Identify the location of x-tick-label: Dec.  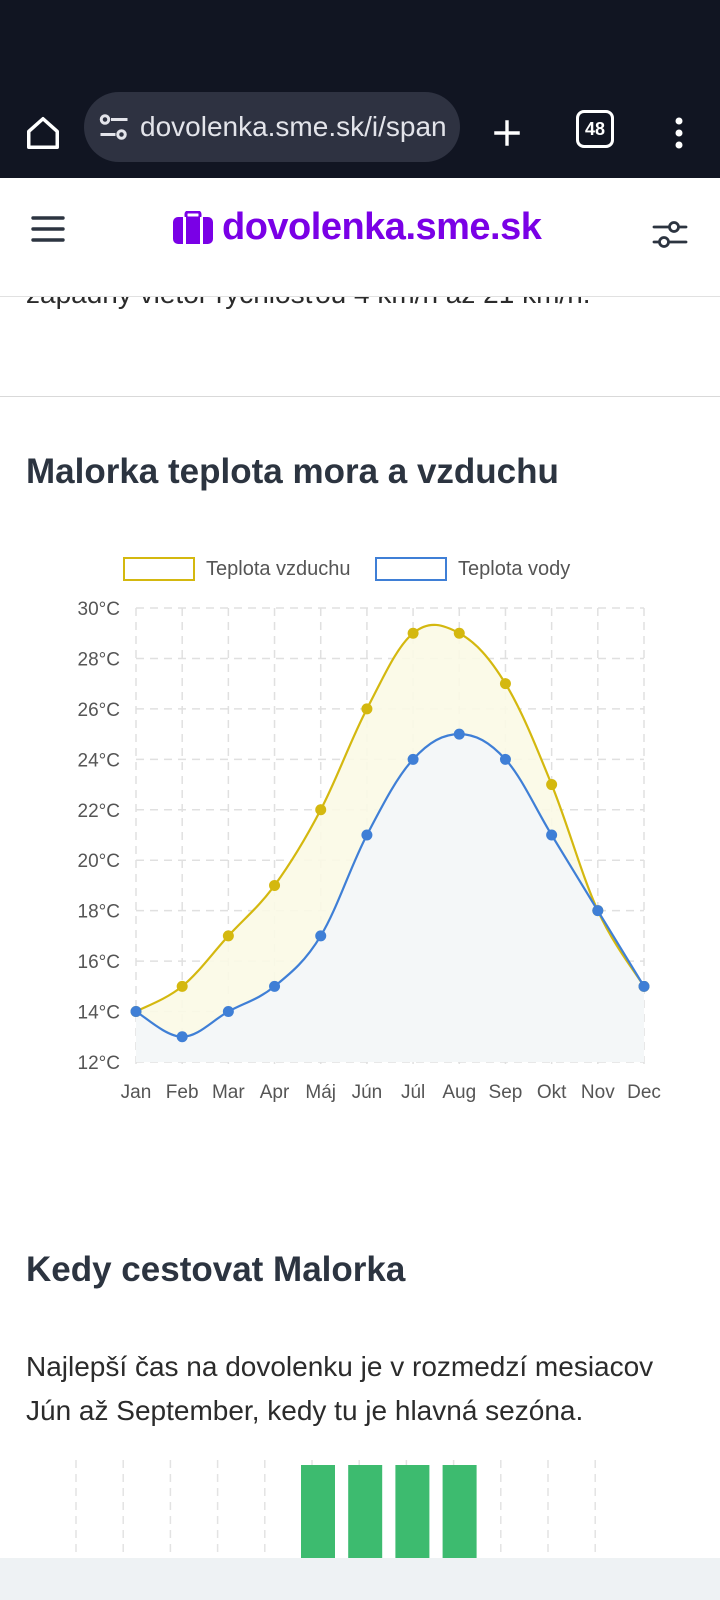
(644, 1092).